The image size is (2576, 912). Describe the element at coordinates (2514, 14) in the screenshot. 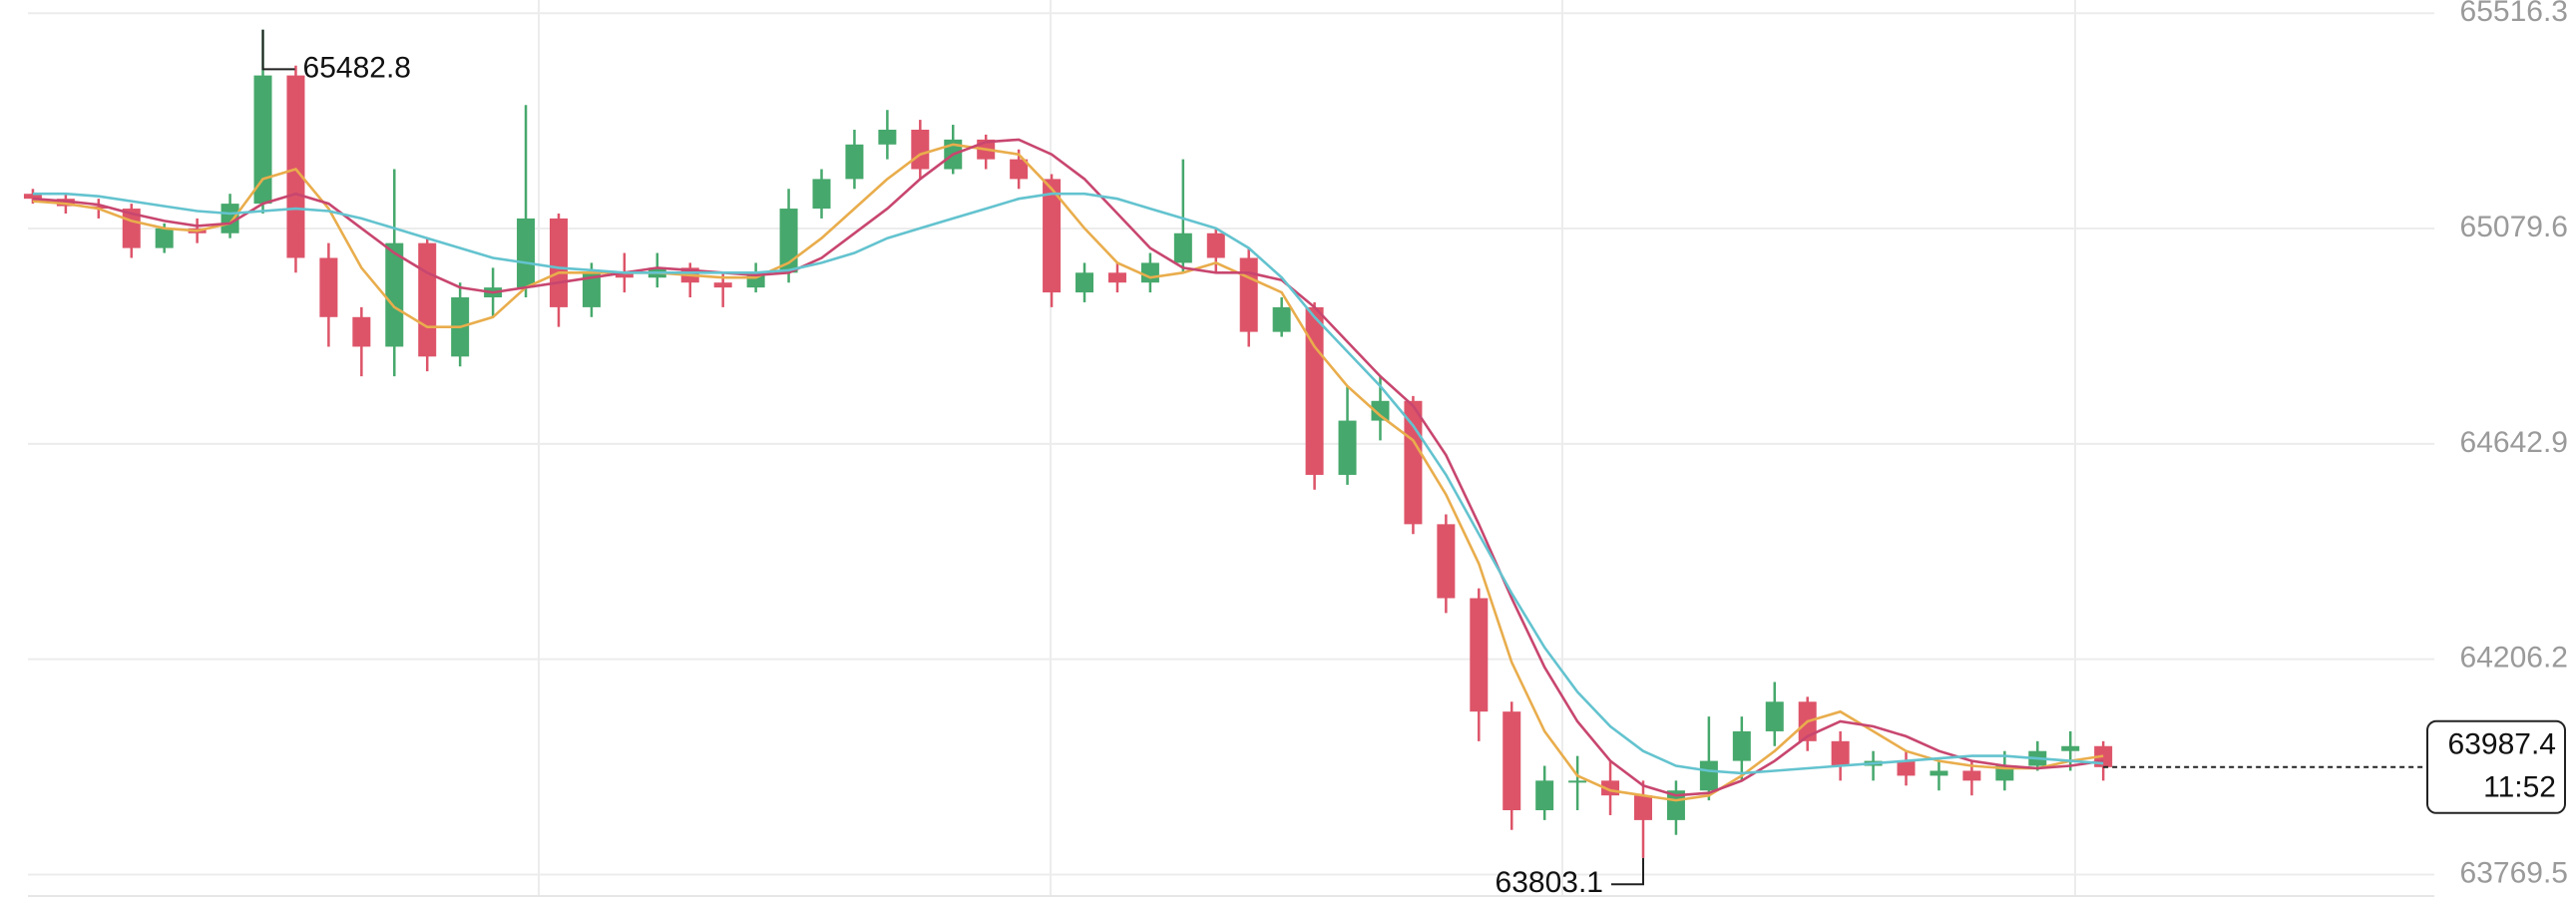

I see `y-tick-label: 65516.3` at that location.